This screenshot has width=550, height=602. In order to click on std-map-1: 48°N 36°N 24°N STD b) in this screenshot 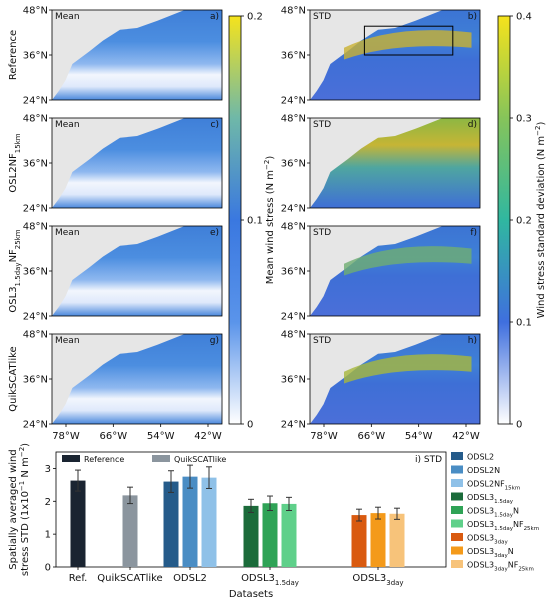, I will do `click(381, 56)`.